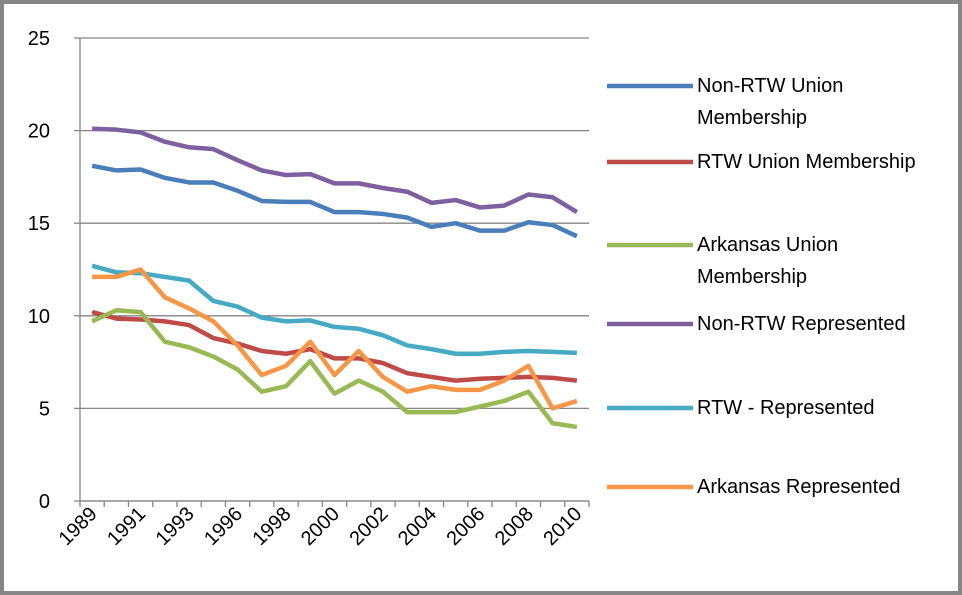 Image resolution: width=962 pixels, height=595 pixels. Describe the element at coordinates (786, 408) in the screenshot. I see `legend-label: RTW - Represented` at that location.